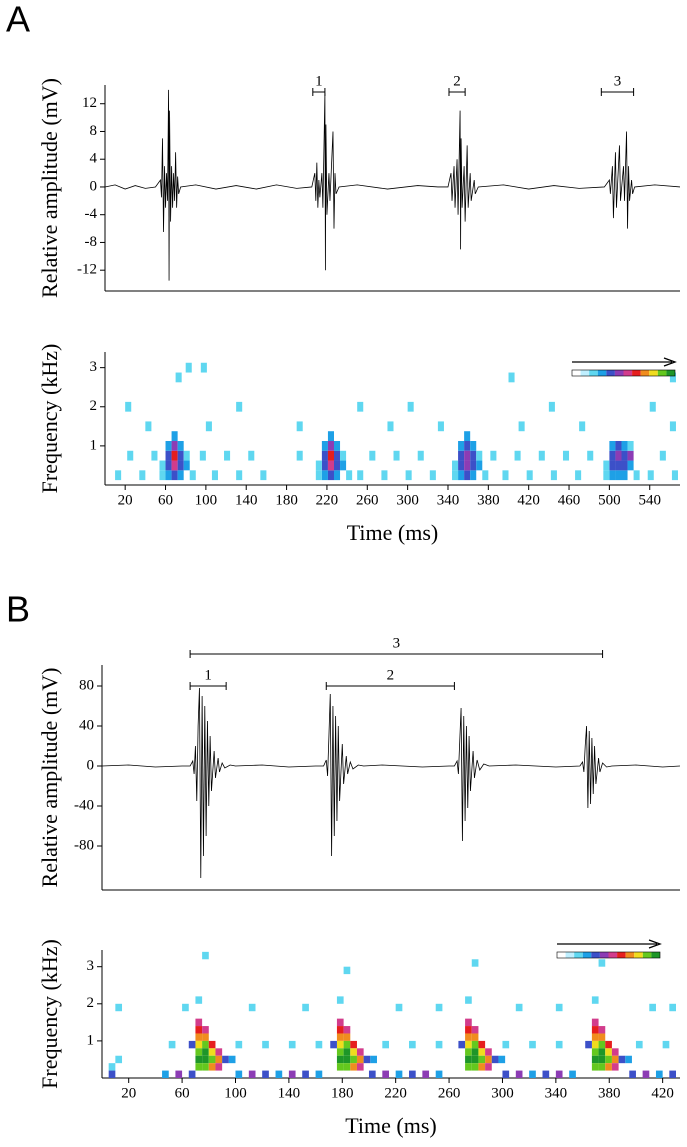 The image size is (687, 1147). Describe the element at coordinates (18, 20) in the screenshot. I see `panel-label: A` at that location.